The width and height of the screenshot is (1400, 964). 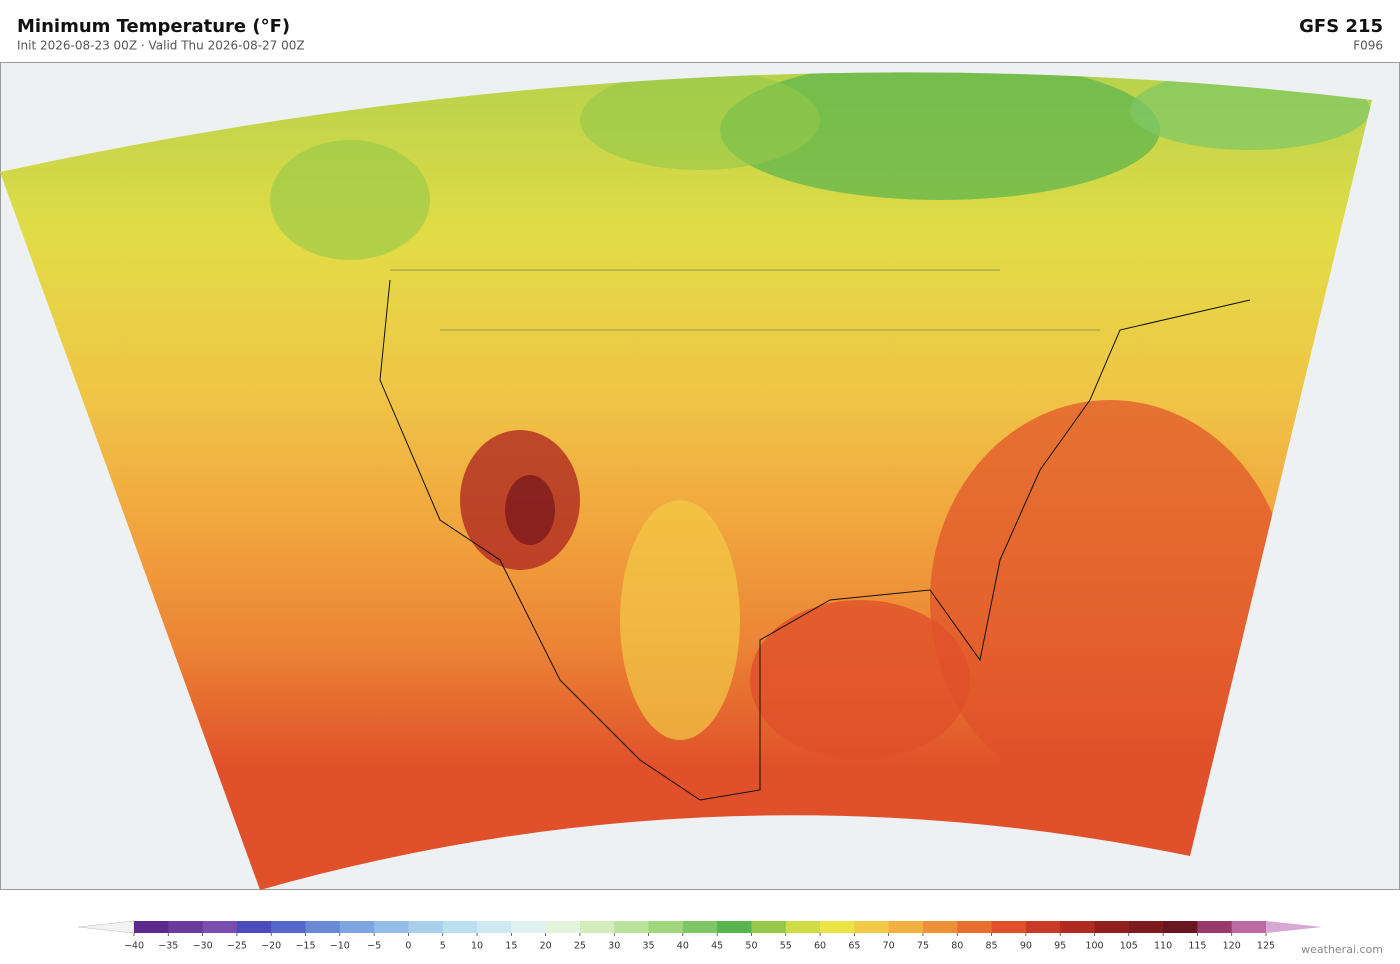 I want to click on colorbar-tick-label: 95, so click(x=1060, y=946).